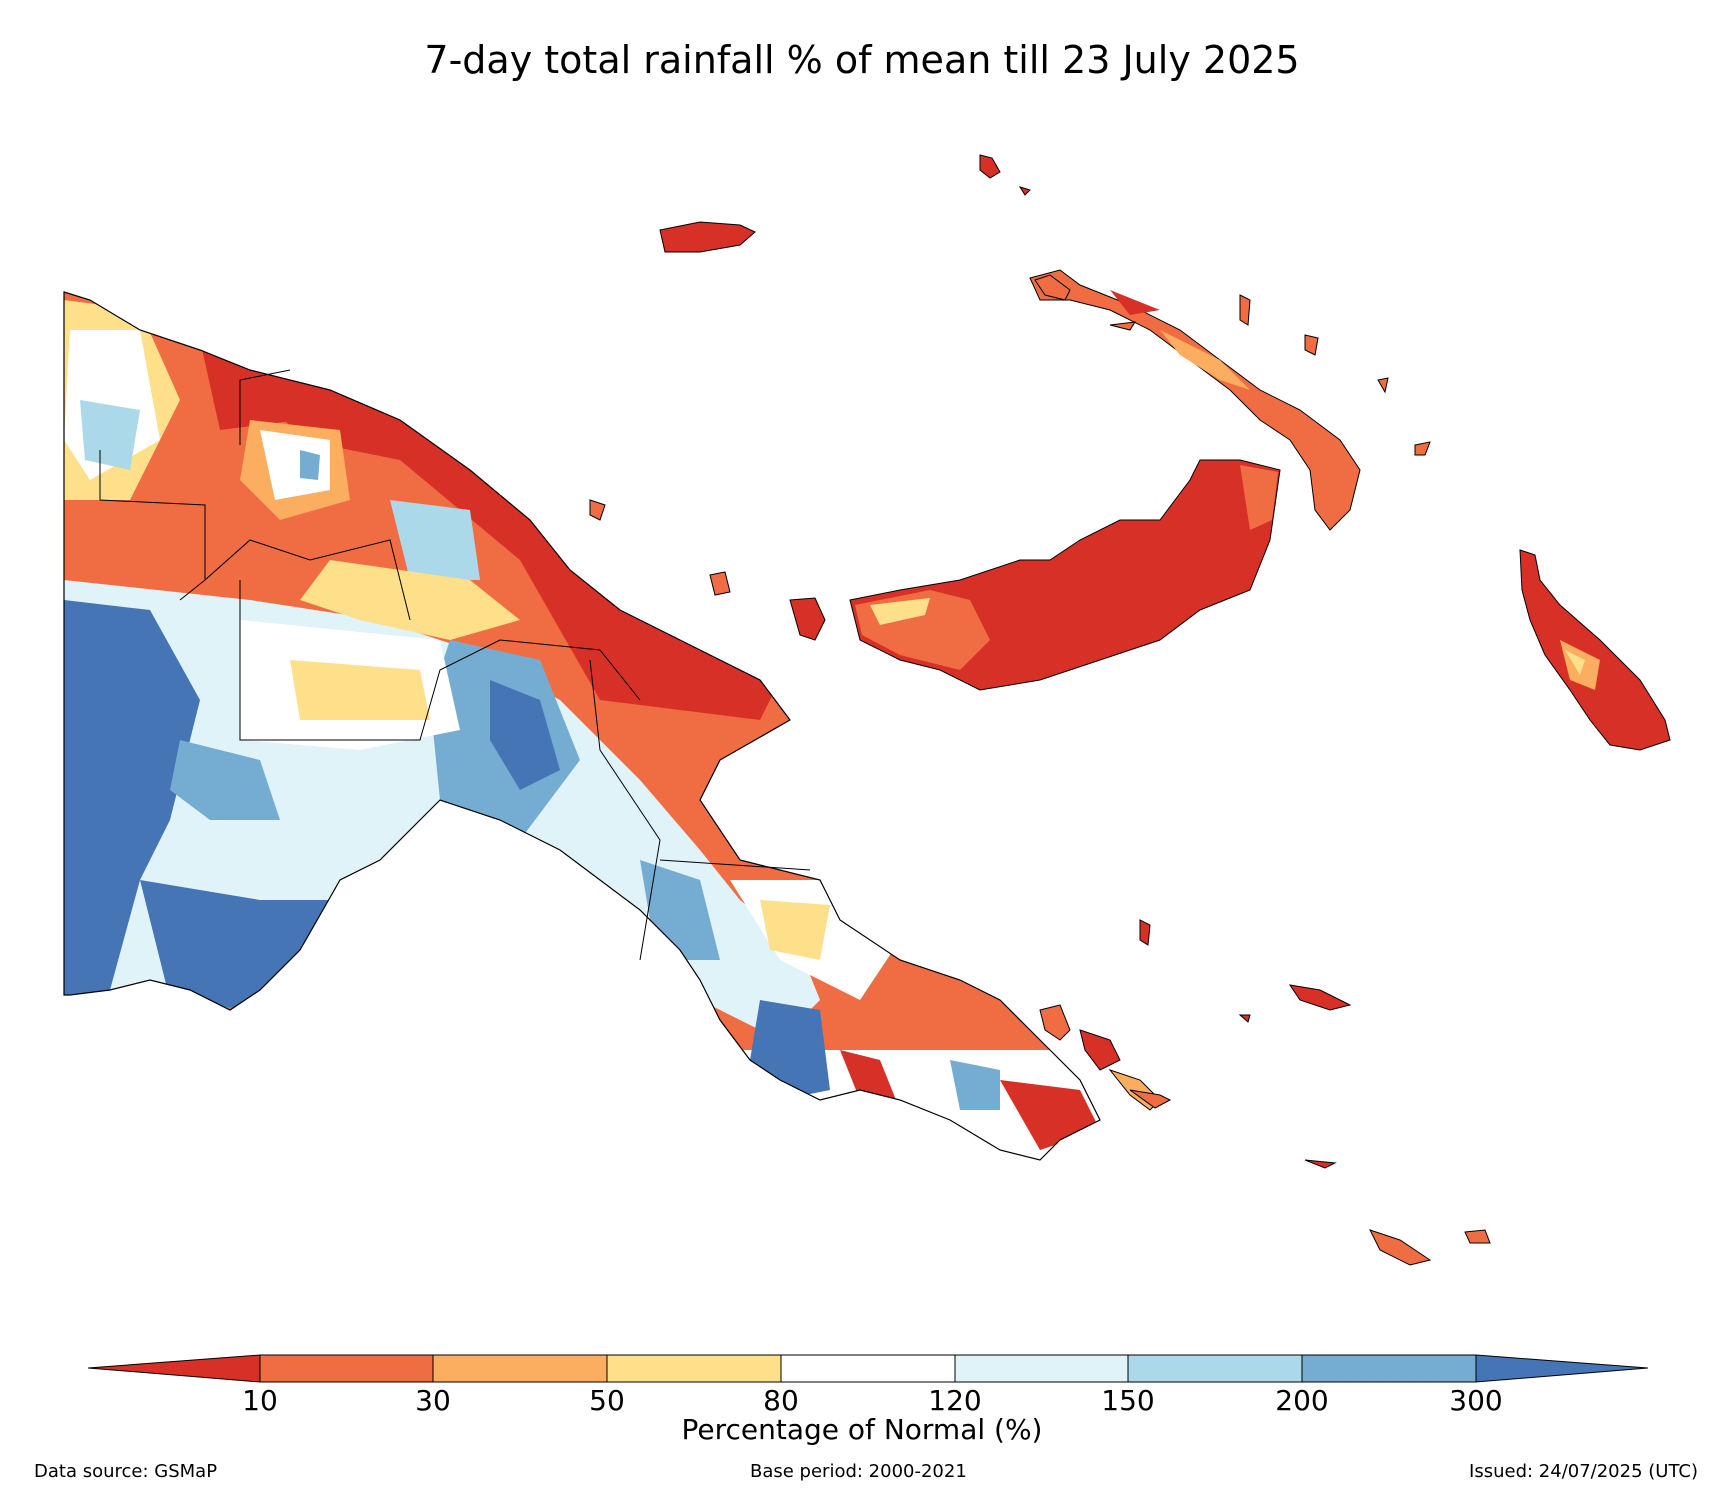  What do you see at coordinates (1595, 650) in the screenshot?
I see `bougainville-island` at bounding box center [1595, 650].